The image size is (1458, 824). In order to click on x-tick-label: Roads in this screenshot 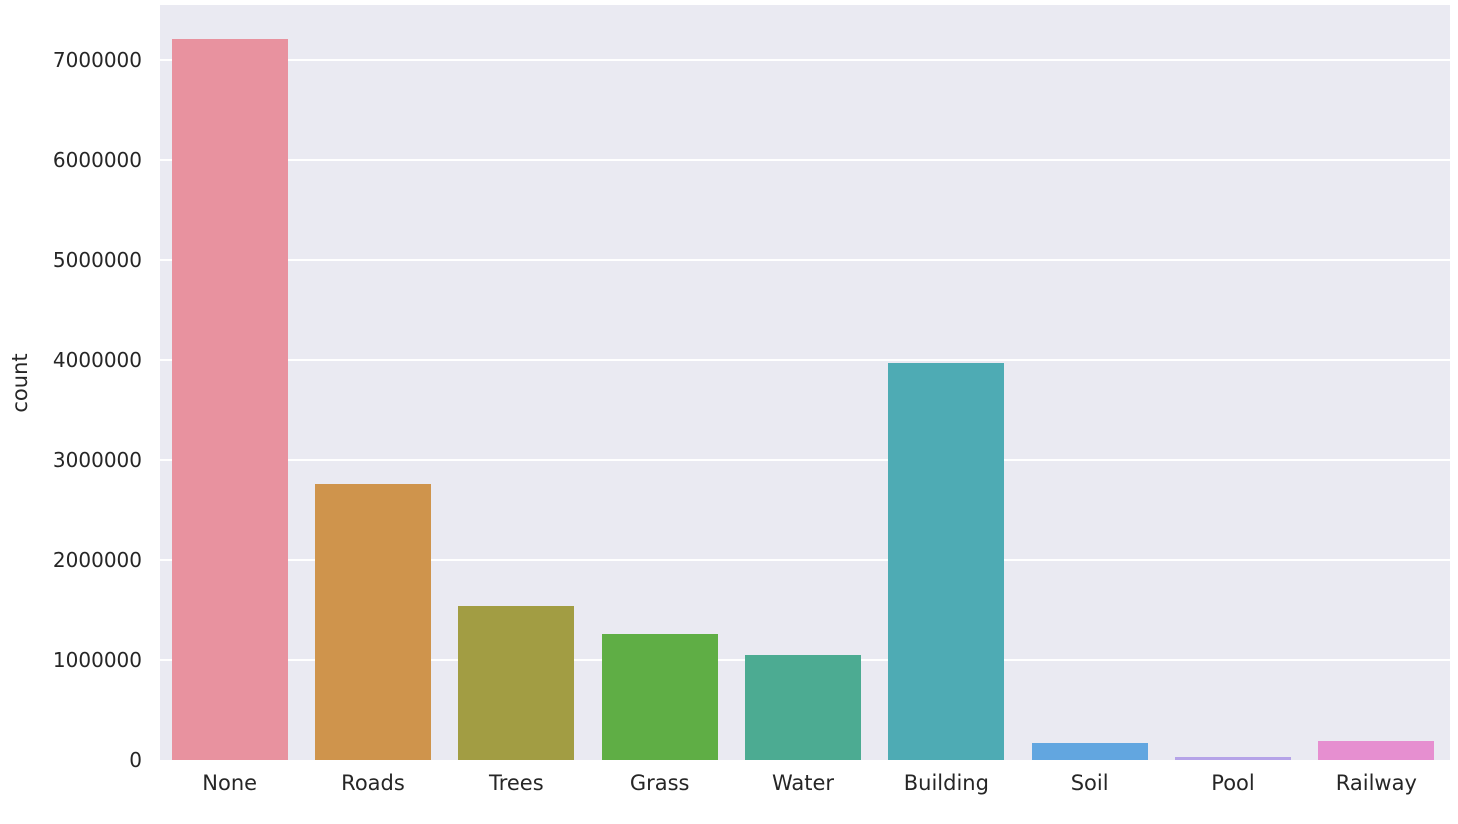, I will do `click(373, 783)`.